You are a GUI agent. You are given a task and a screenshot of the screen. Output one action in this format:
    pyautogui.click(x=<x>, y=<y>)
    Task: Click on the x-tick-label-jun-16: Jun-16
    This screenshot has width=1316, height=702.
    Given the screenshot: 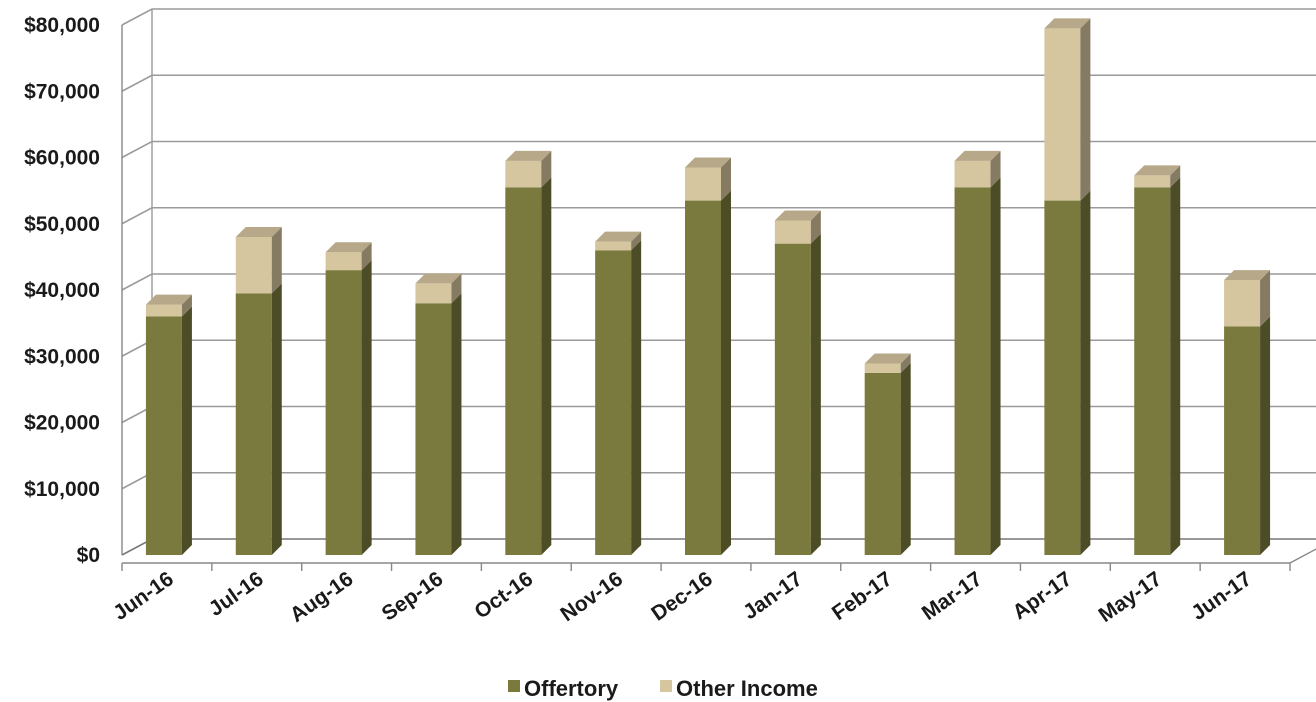 What is the action you would take?
    pyautogui.click(x=143, y=596)
    